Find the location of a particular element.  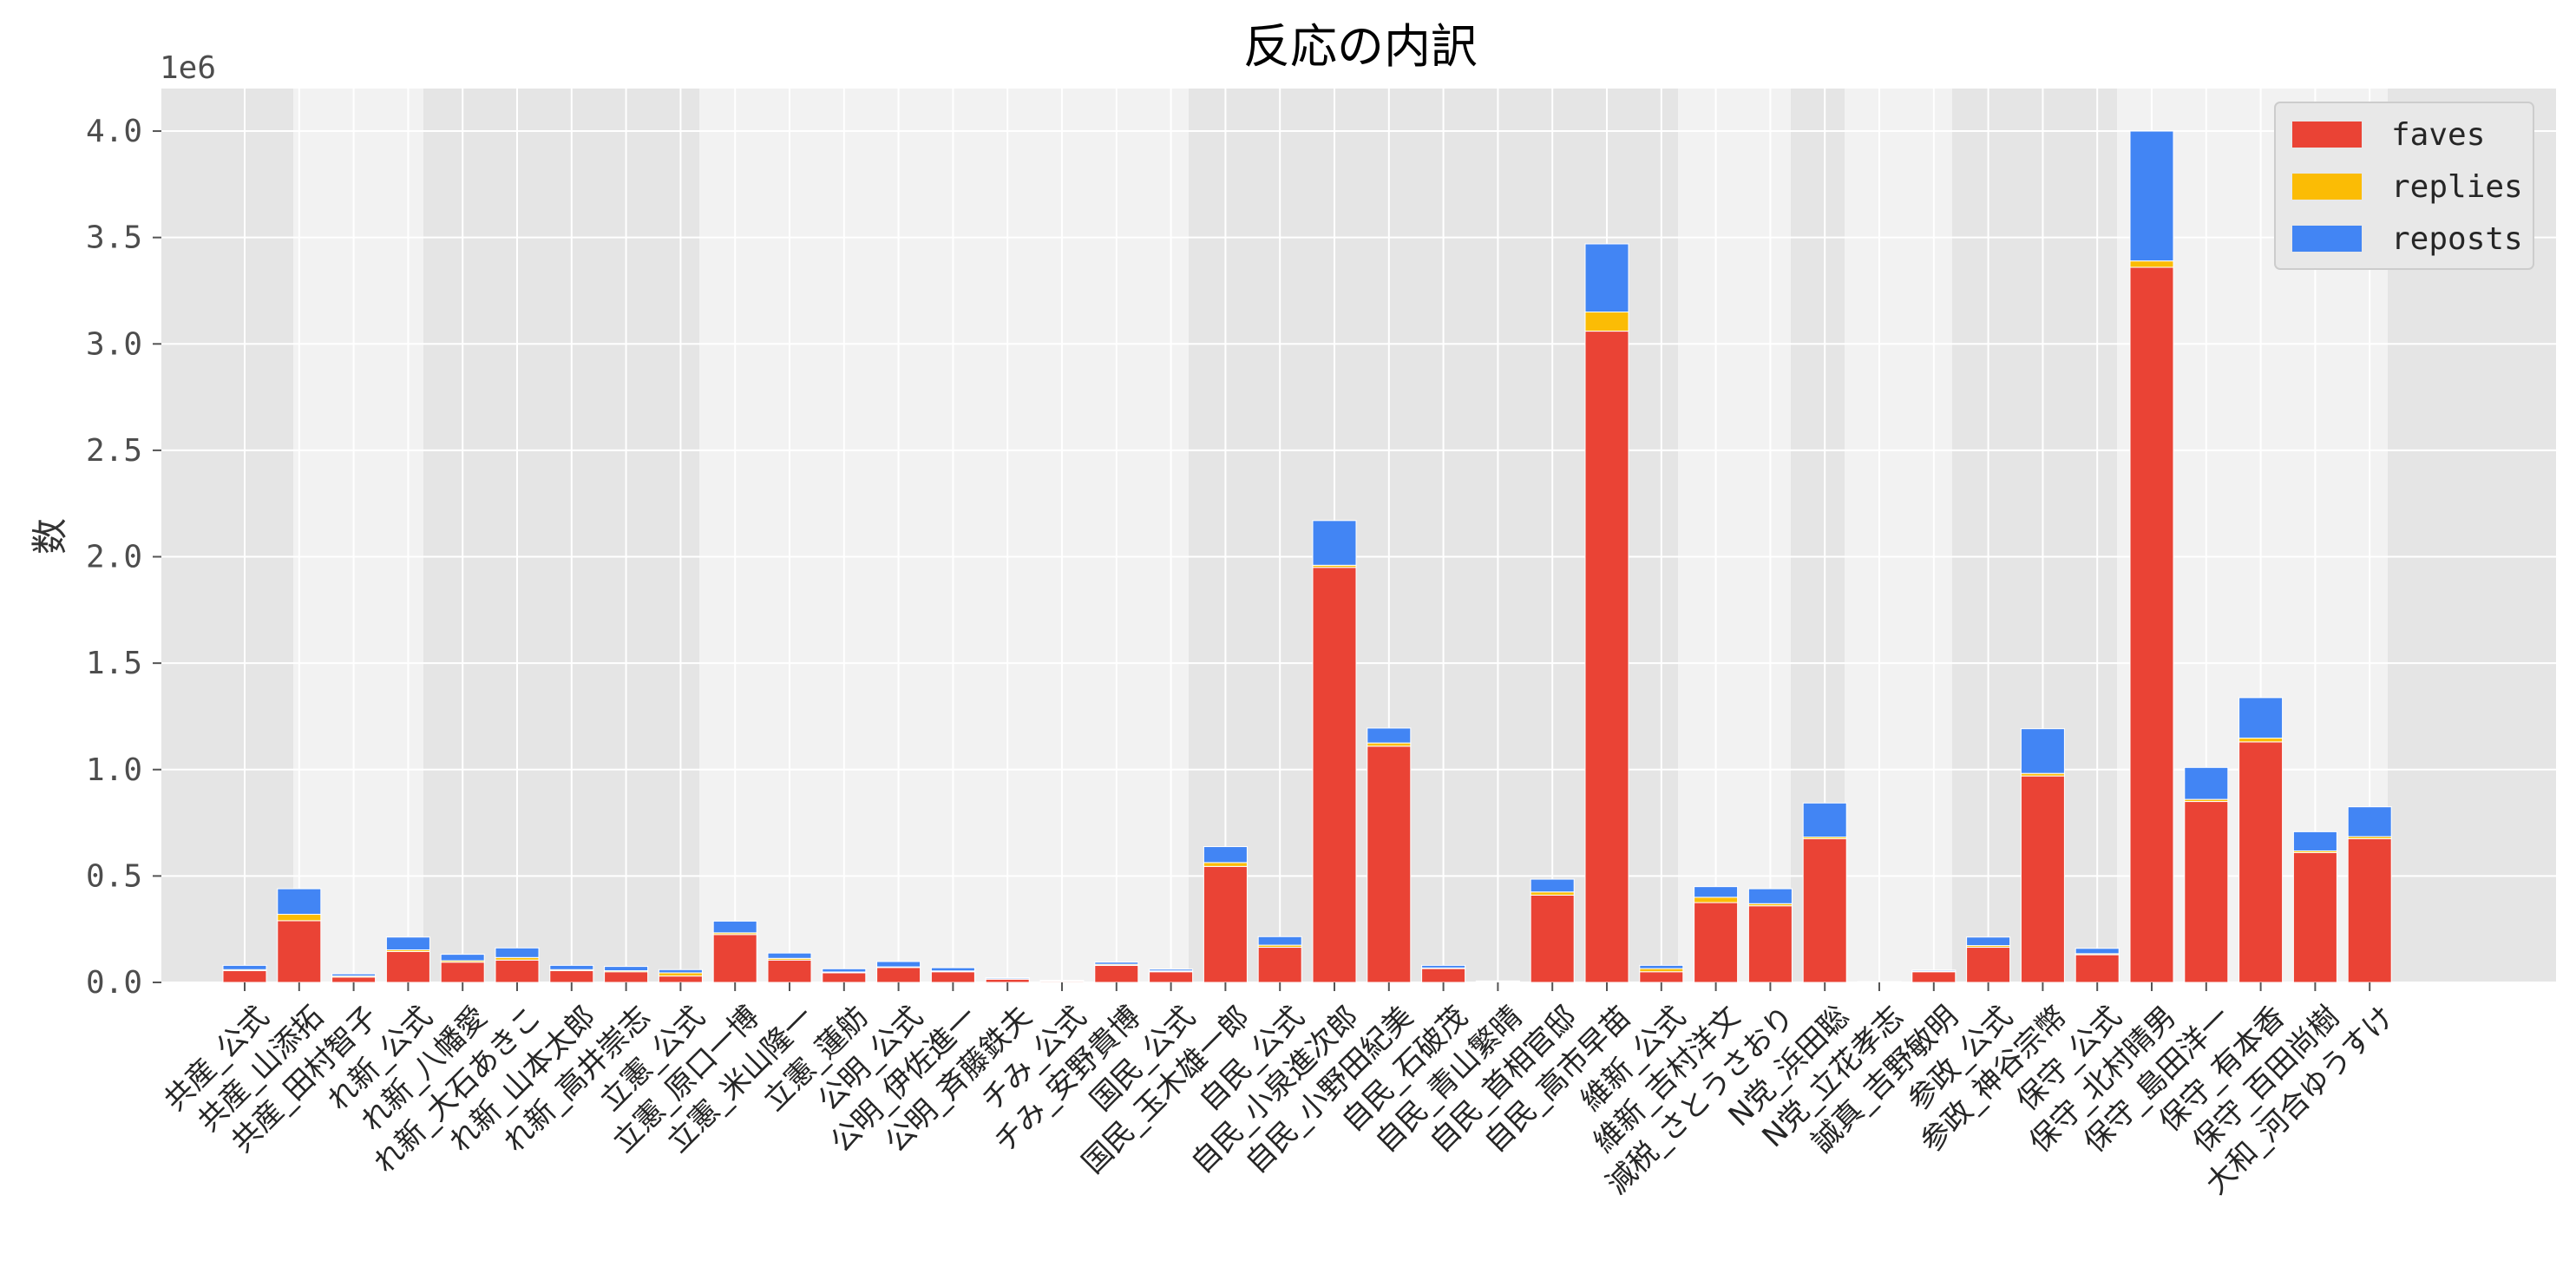

legend-label-reposts: reposts is located at coordinates (2457, 239).